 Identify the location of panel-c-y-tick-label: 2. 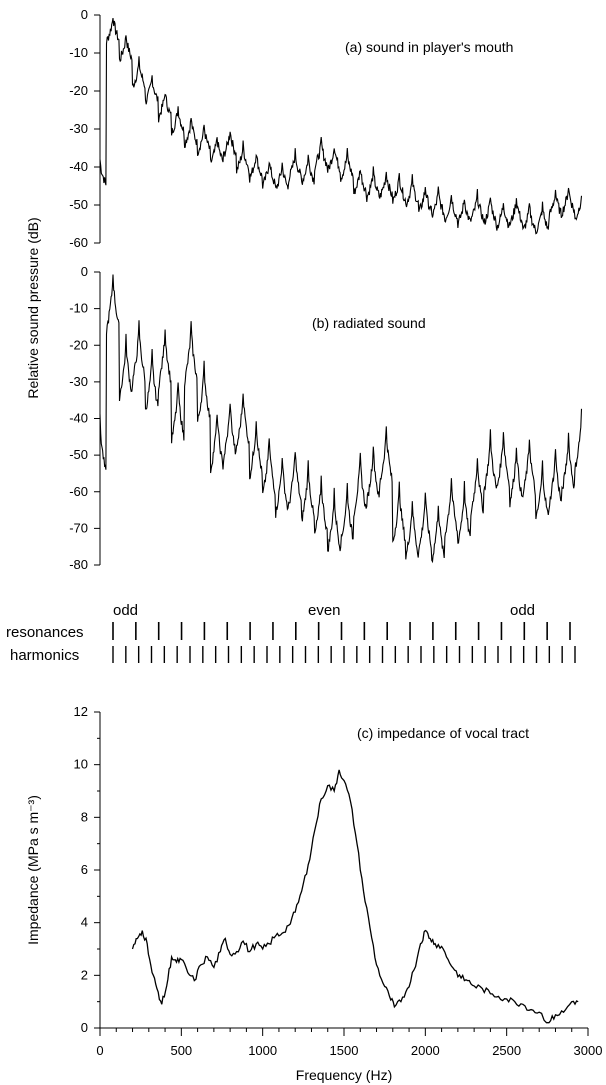
(84, 974).